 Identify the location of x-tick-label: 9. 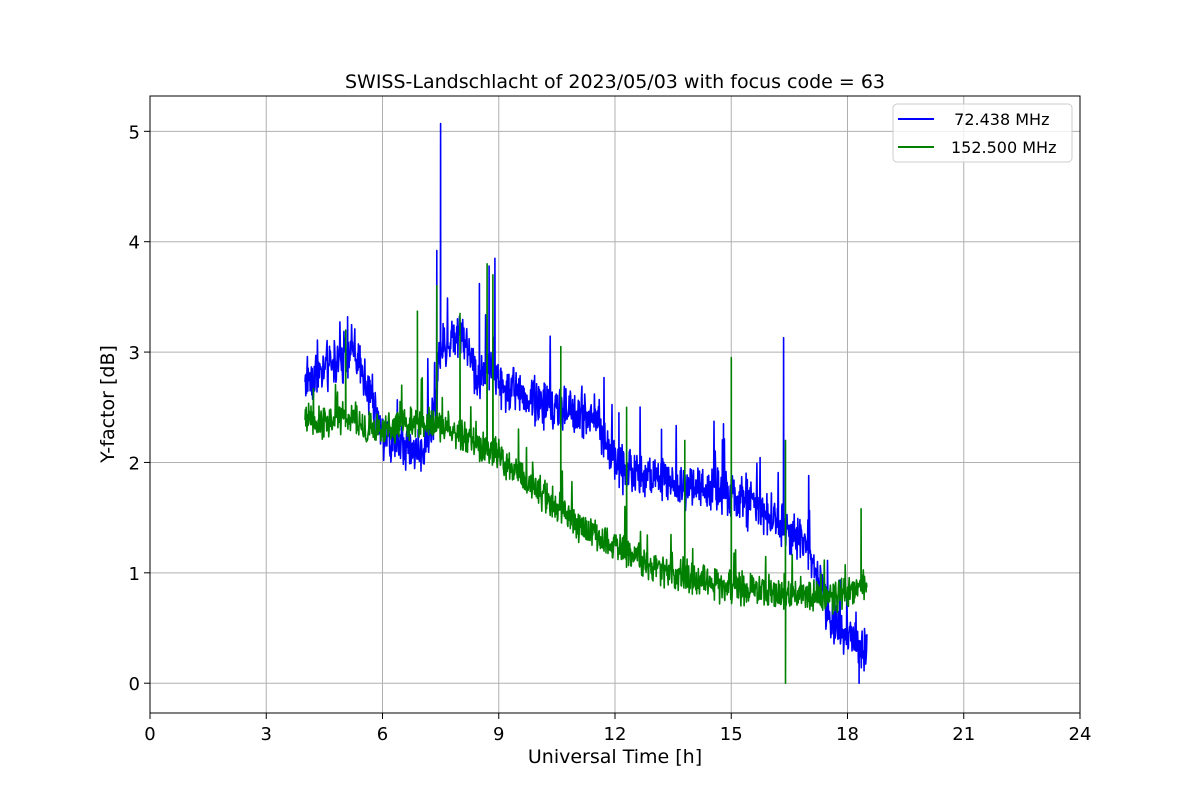
(498, 734).